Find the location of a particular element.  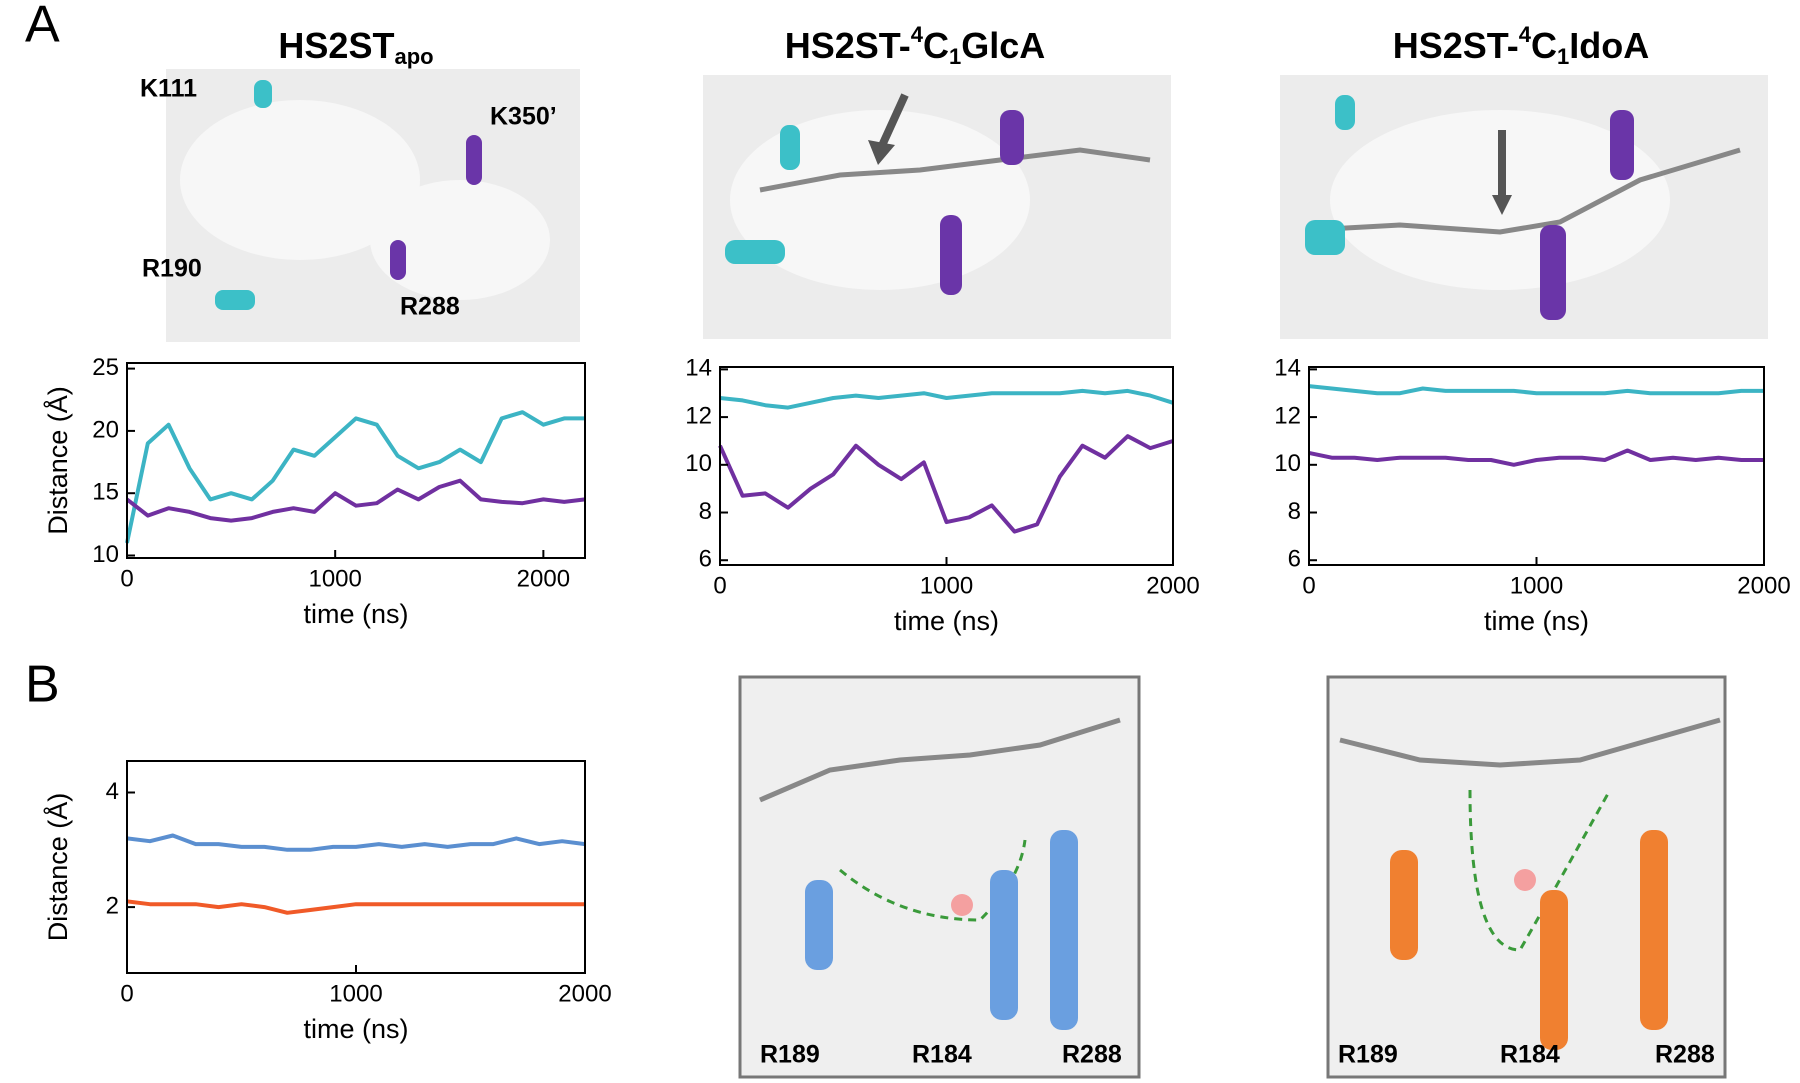

title-part: HS2ST is located at coordinates (336, 45).